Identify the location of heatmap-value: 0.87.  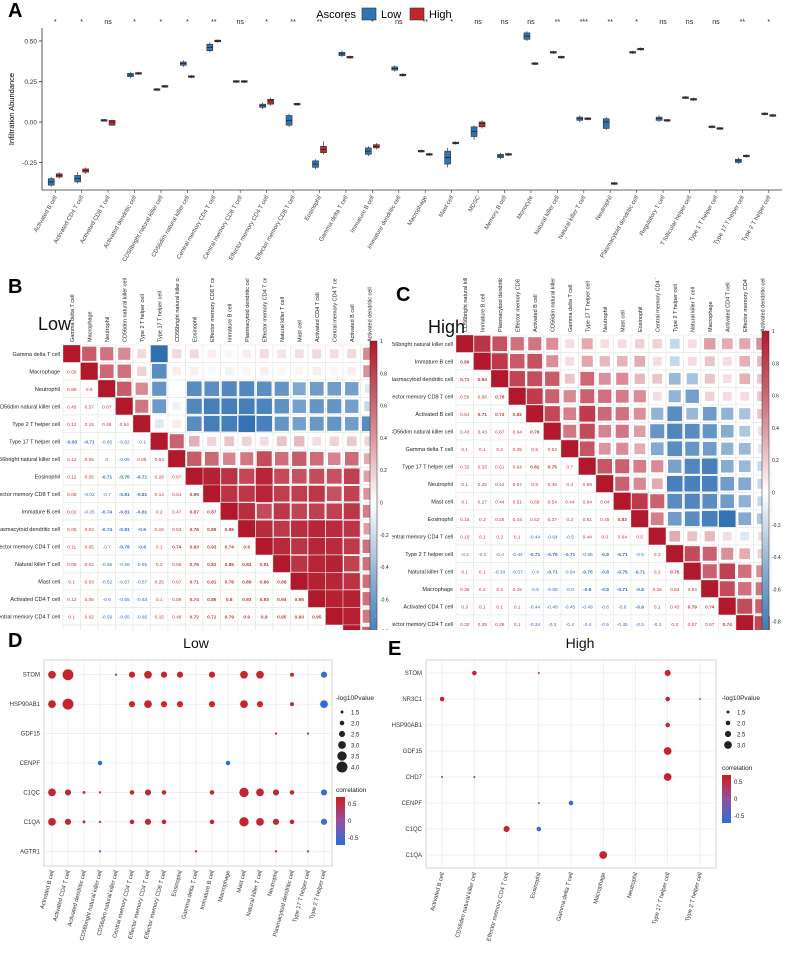
(212, 512).